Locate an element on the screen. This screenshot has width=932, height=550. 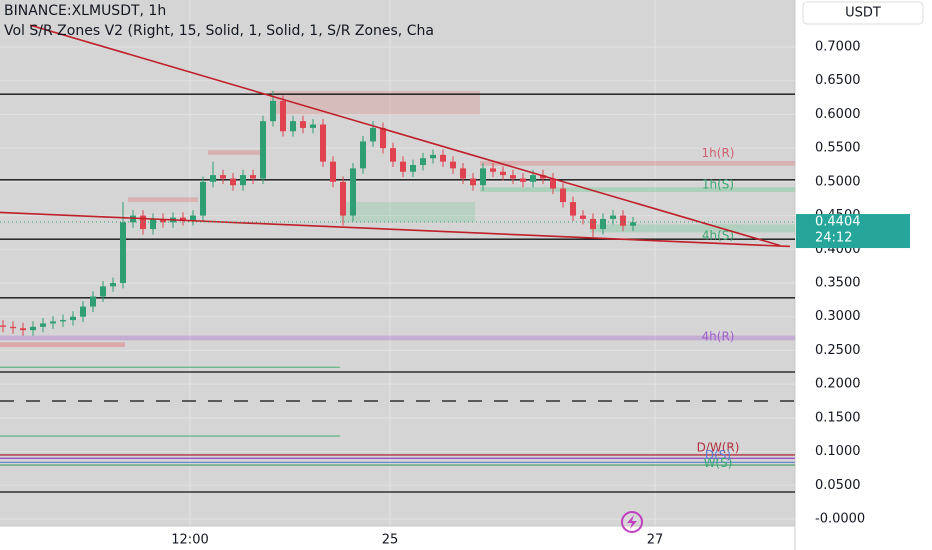
last-price-box is located at coordinates (853, 231).